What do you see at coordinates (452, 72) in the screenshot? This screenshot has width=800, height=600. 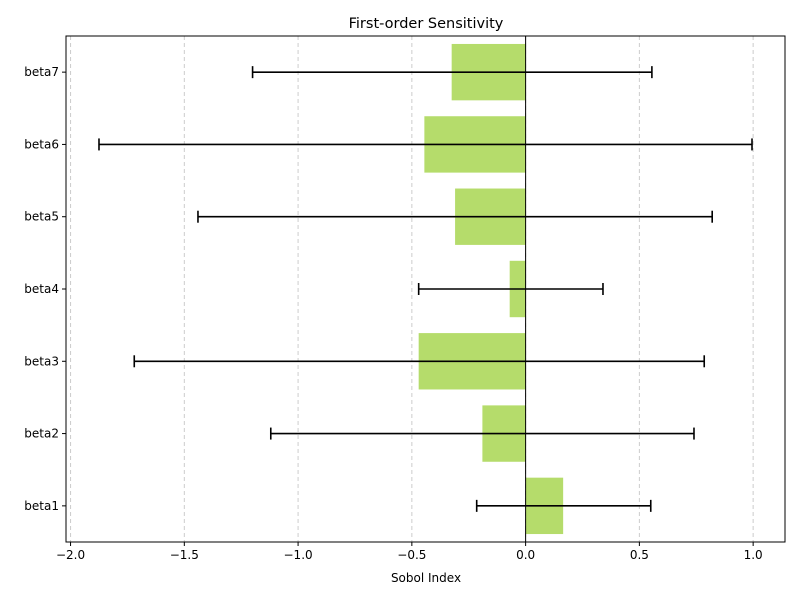 I see `error-bar-beta7` at bounding box center [452, 72].